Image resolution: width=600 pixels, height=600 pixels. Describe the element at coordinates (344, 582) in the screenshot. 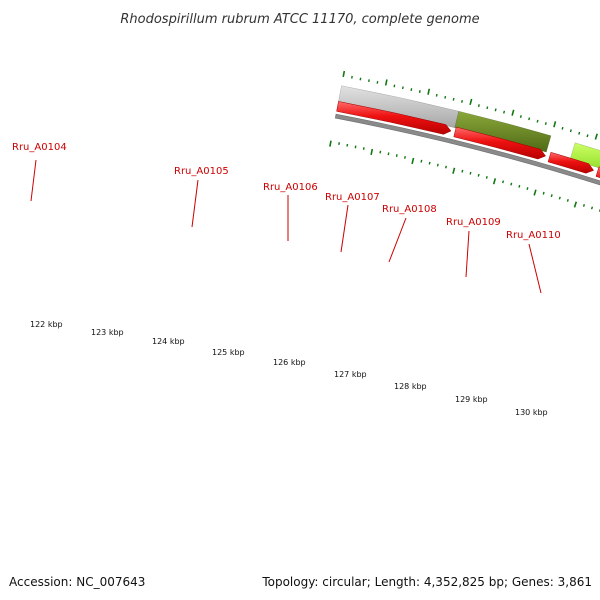

I see `topology-value: circular` at that location.